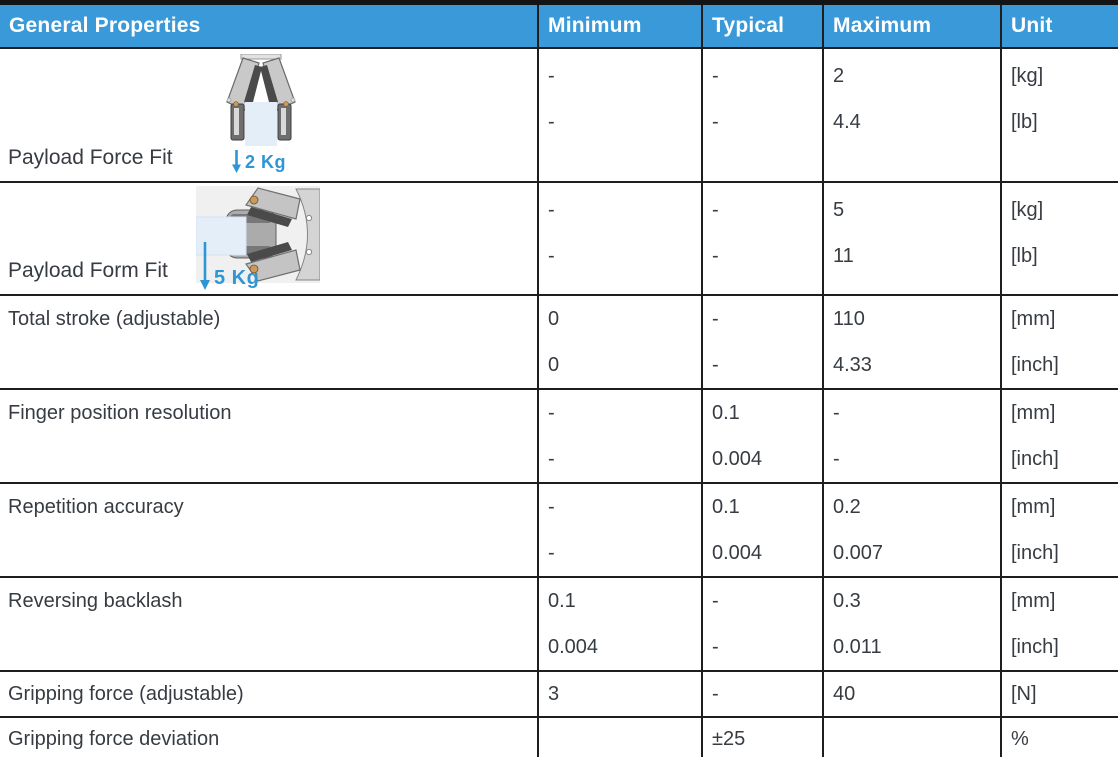 The image size is (1118, 757). I want to click on cell-max: 0.3 0.011, so click(911, 624).